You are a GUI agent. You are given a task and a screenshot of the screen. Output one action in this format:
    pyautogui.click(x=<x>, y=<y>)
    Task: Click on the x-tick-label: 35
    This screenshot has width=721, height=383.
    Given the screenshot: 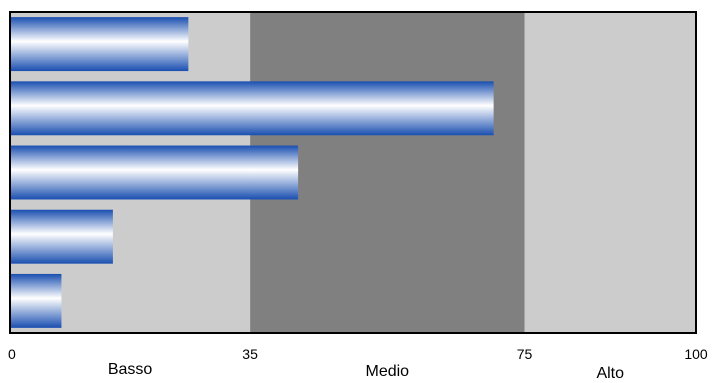 What is the action you would take?
    pyautogui.click(x=250, y=354)
    